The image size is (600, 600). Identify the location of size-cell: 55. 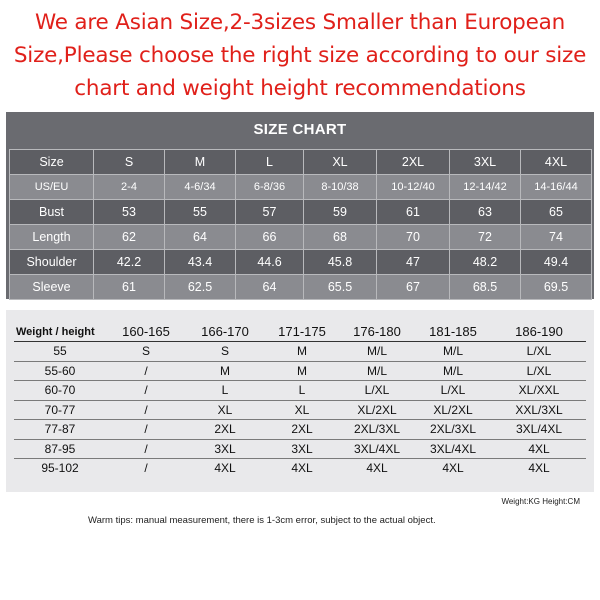
(200, 212).